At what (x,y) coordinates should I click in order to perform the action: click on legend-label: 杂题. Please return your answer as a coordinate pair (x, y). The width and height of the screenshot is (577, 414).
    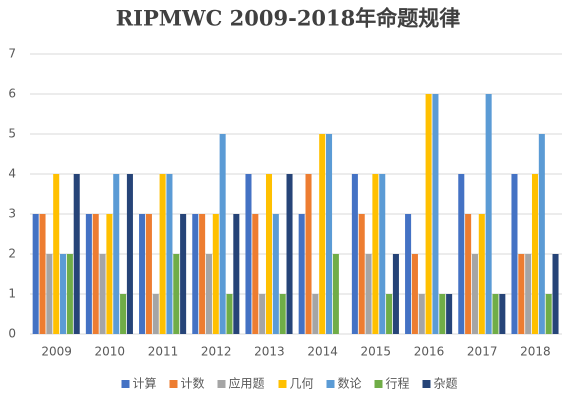
    Looking at the image, I should click on (446, 384).